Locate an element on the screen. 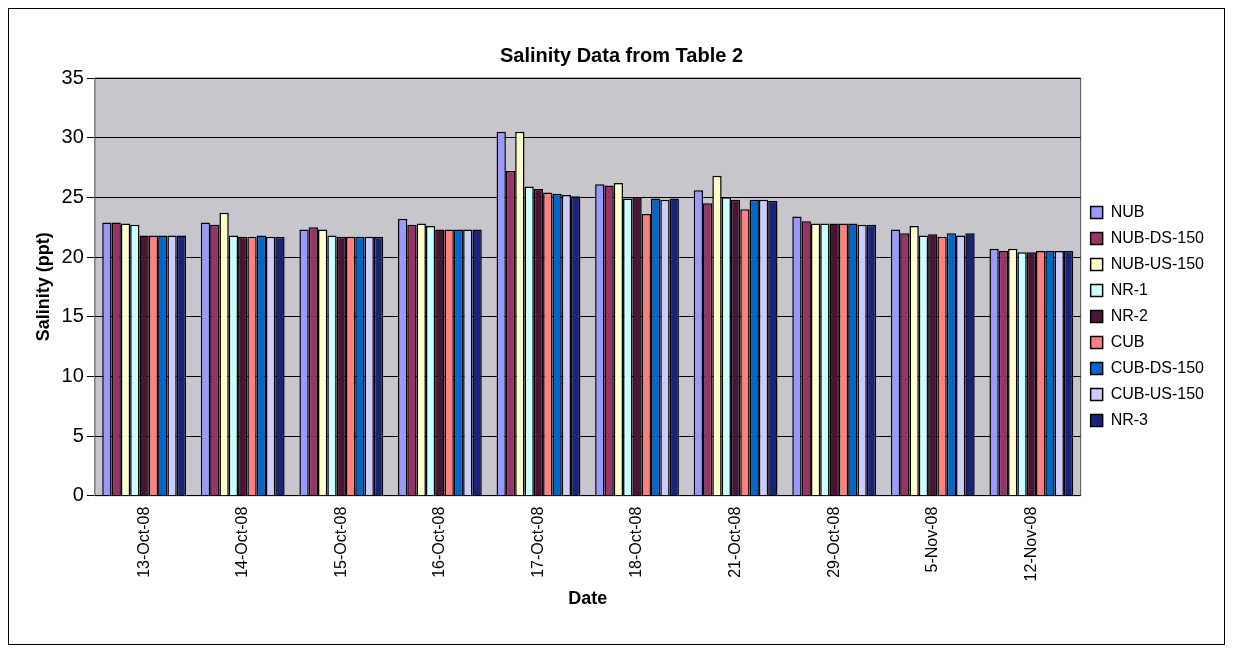  legend-label: NR-1 is located at coordinates (1129, 289).